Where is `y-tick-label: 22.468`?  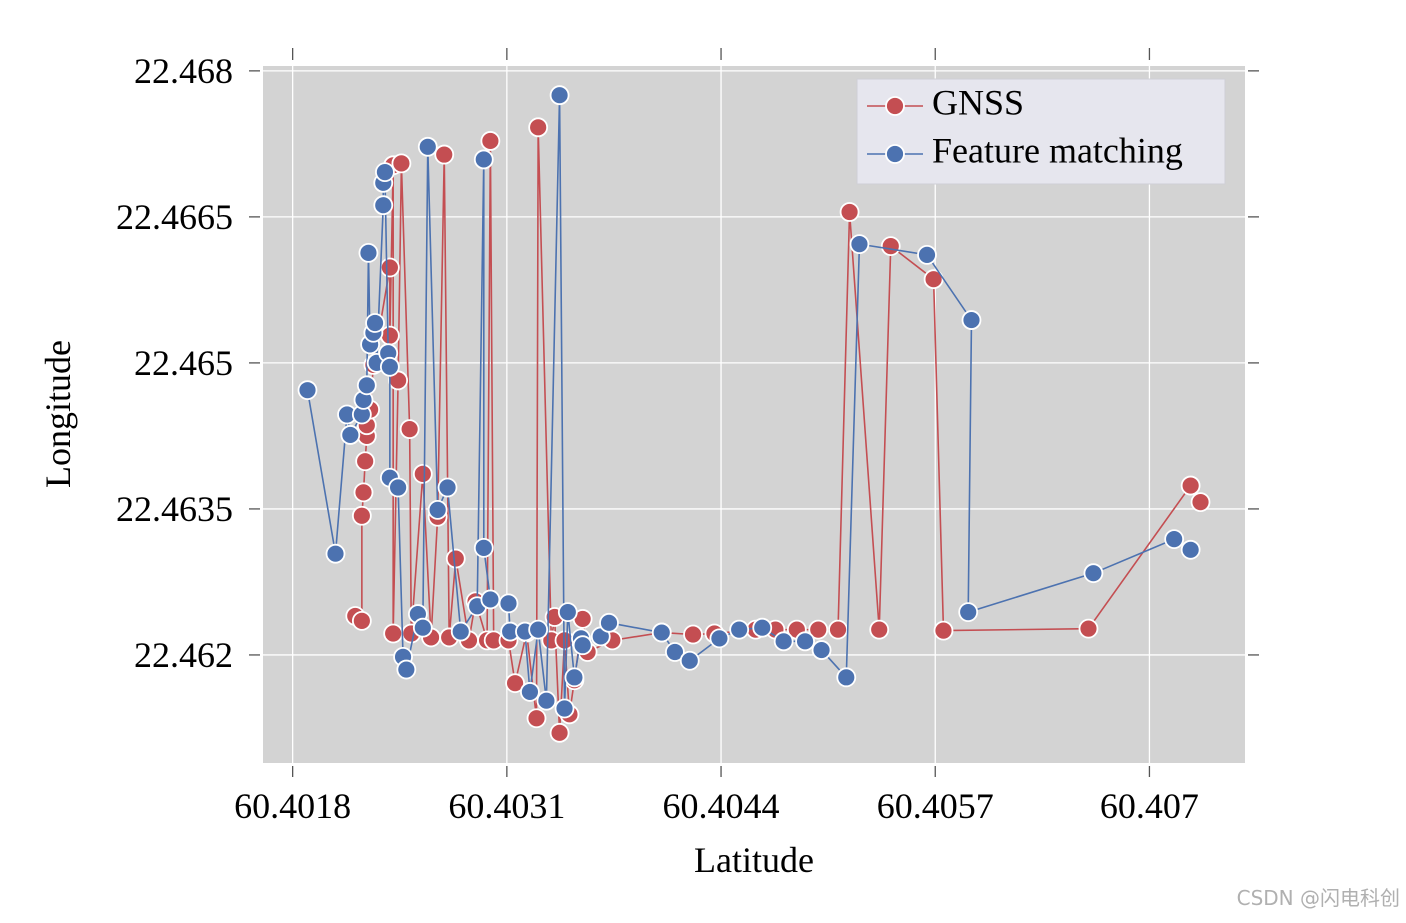
y-tick-label: 22.468 is located at coordinates (183, 71).